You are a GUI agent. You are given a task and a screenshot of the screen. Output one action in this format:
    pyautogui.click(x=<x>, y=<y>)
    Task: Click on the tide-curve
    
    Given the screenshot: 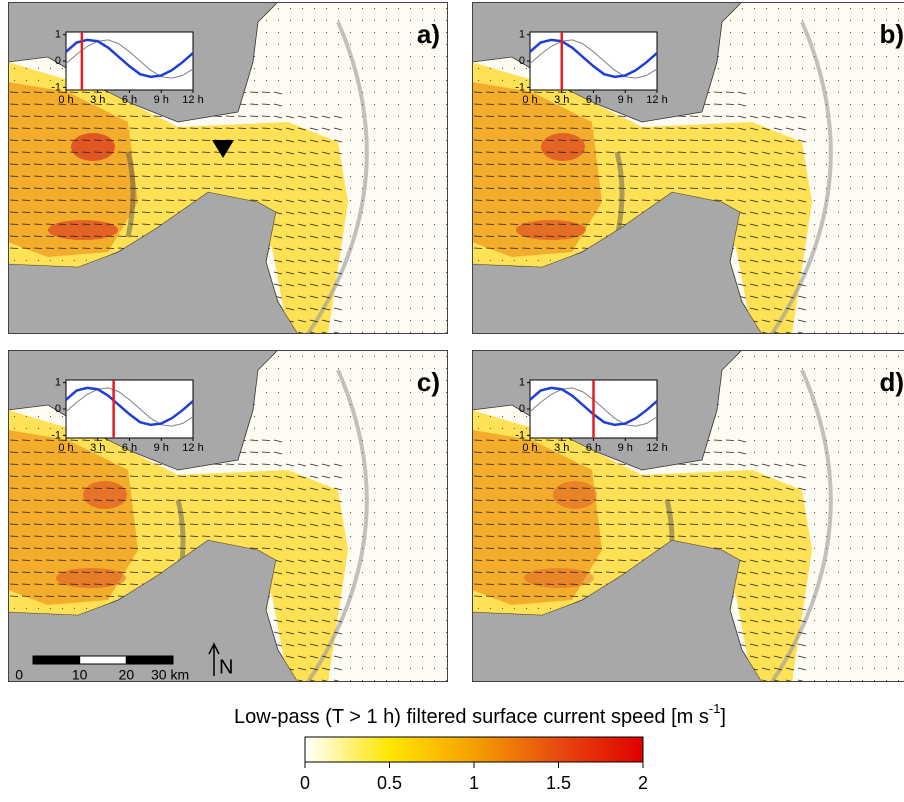 What is the action you would take?
    pyautogui.click(x=593, y=59)
    